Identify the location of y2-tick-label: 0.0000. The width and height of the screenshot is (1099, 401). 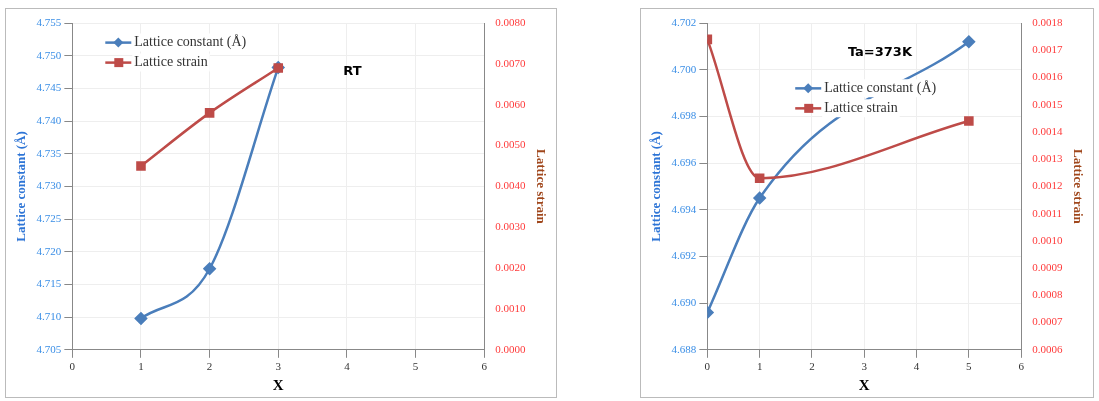
(510, 348).